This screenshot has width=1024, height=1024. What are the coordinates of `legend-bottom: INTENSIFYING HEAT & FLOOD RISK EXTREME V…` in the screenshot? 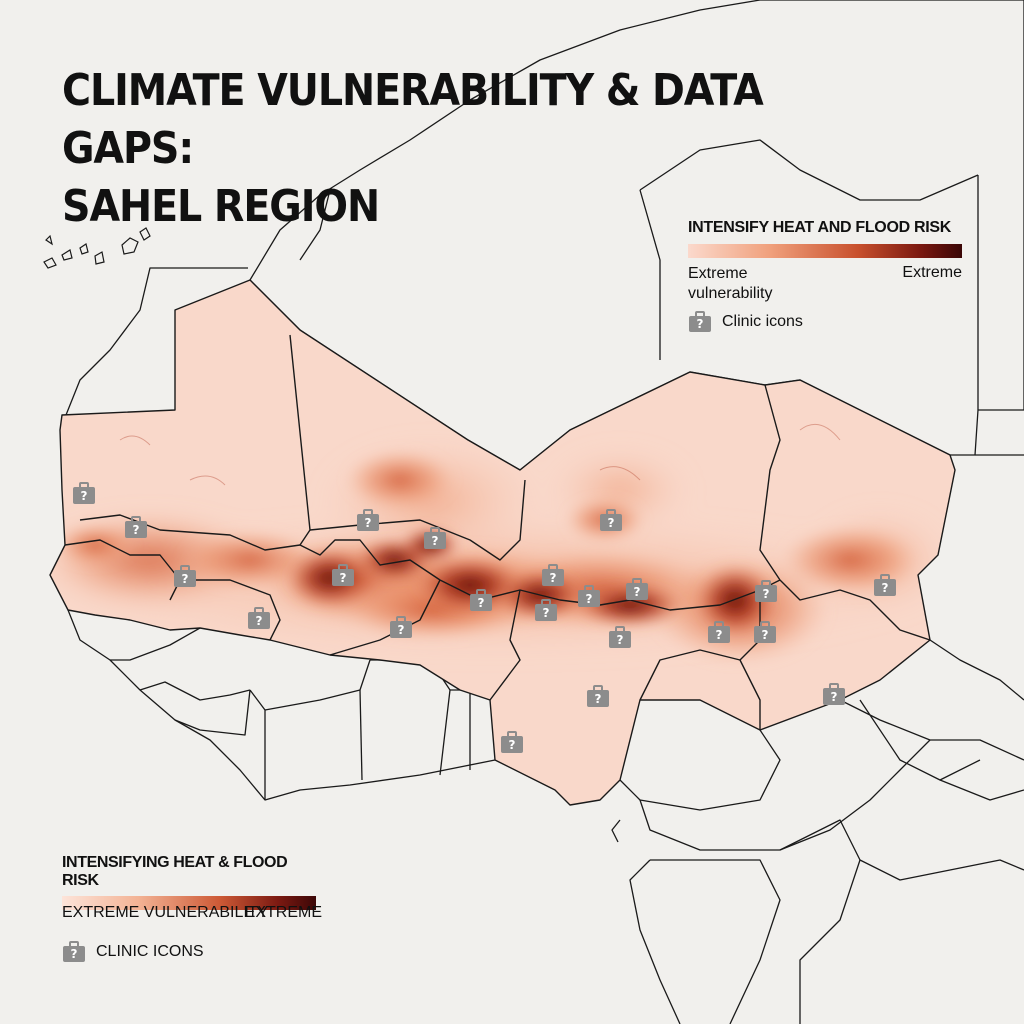 It's located at (192, 908).